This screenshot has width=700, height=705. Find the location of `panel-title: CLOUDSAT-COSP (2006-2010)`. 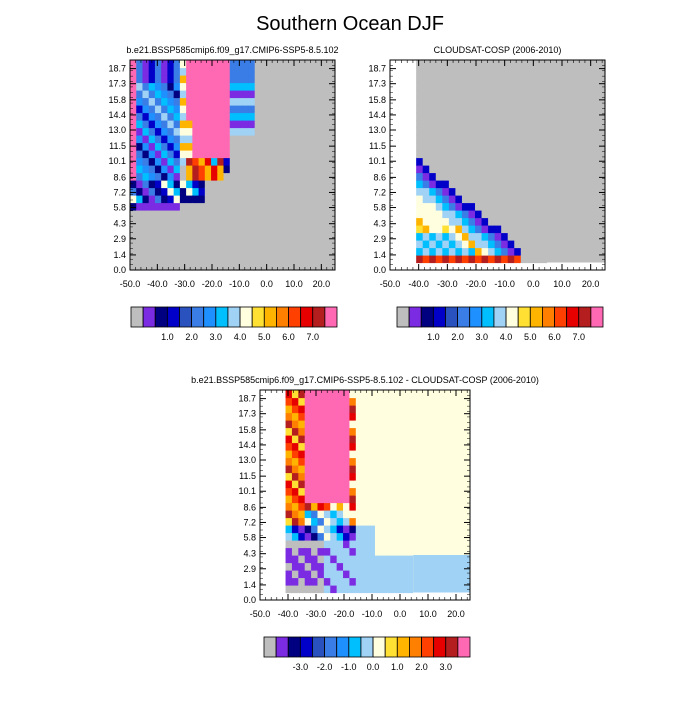

panel-title: CLOUDSAT-COSP (2006-2010) is located at coordinates (498, 50).